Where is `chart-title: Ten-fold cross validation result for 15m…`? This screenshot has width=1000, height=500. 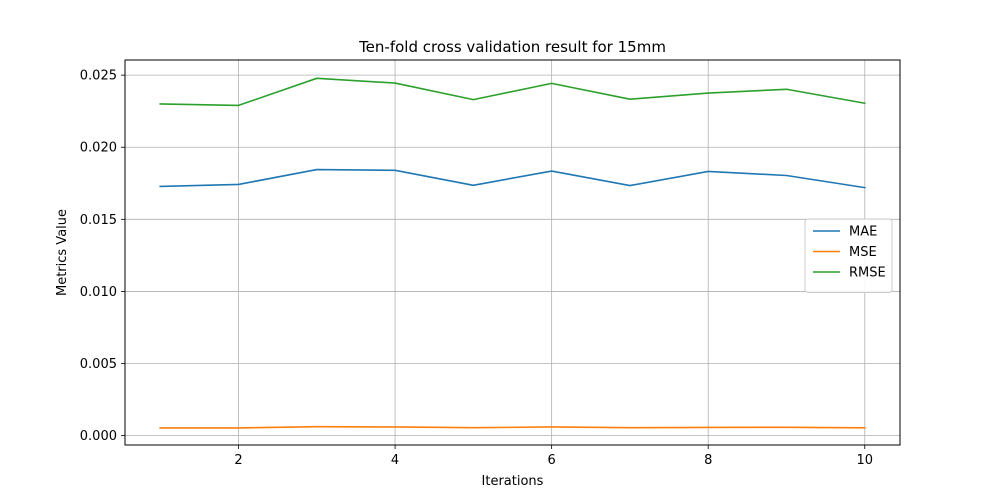
chart-title: Ten-fold cross validation result for 15m… is located at coordinates (512, 47).